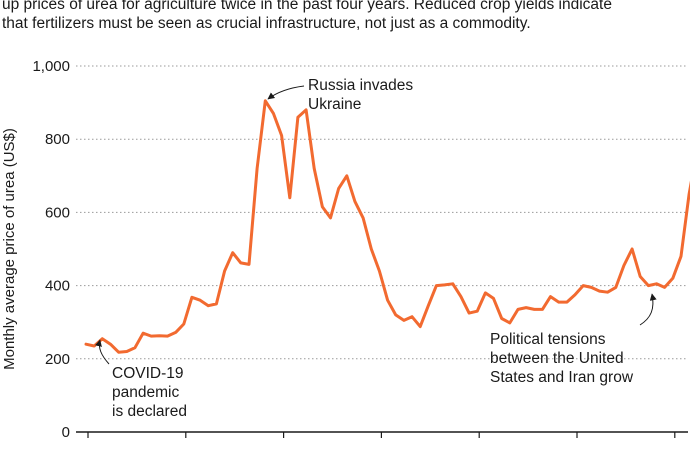 Image resolution: width=690 pixels, height=450 pixels. I want to click on y-tick-label: 200, so click(57, 359).